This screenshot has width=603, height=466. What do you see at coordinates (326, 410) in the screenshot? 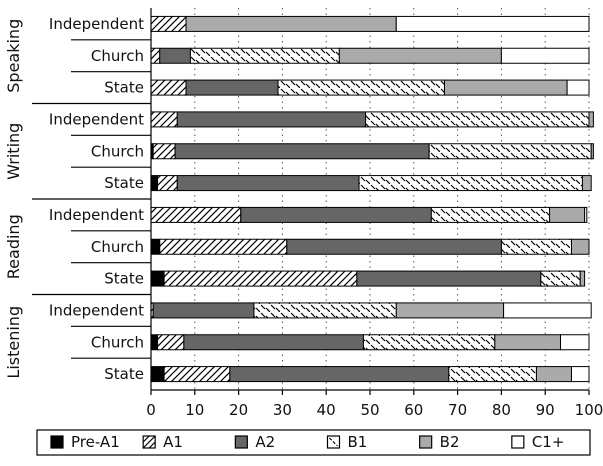
I see `x-tick-label: 40` at bounding box center [326, 410].